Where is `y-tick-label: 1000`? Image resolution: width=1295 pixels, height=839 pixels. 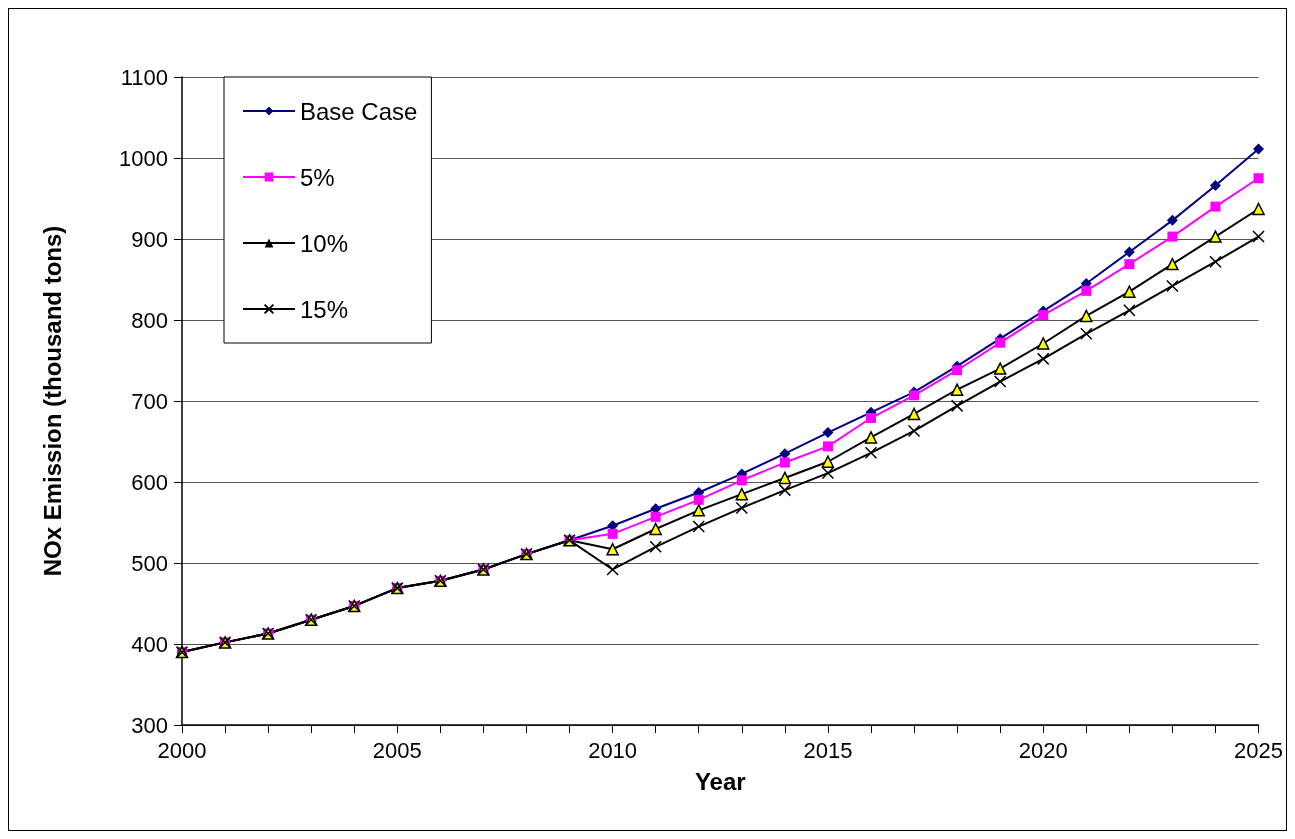
y-tick-label: 1000 is located at coordinates (143, 158).